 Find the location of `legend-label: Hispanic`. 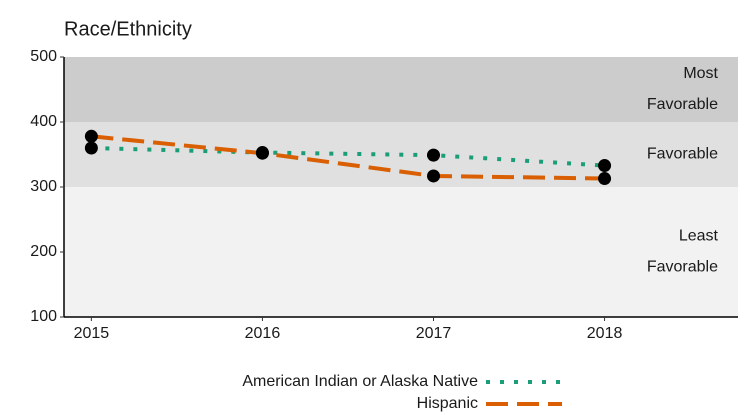

legend-label: Hispanic is located at coordinates (447, 403).